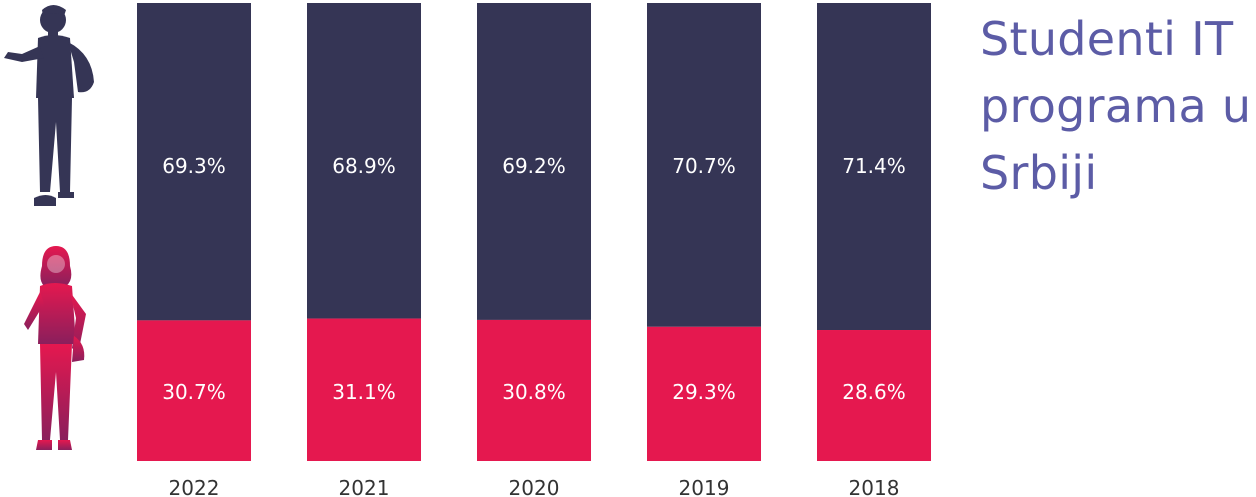 Image resolution: width=1256 pixels, height=497 pixels. I want to click on chart-title: Studenti IT programa u Srbiji, so click(1118, 106).